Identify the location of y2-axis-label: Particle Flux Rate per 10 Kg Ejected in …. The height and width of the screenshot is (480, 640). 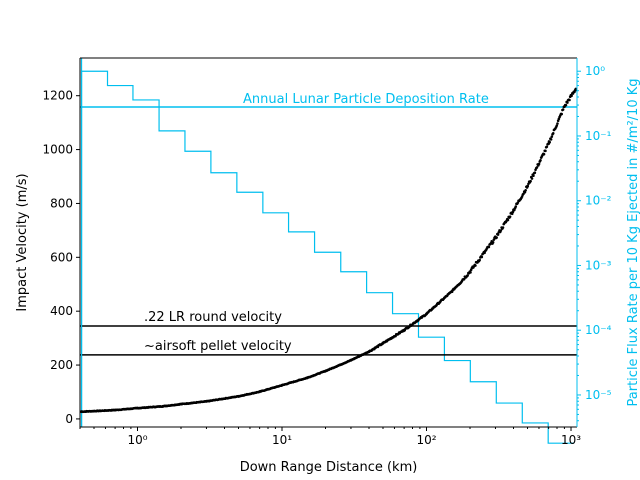
(633, 243).